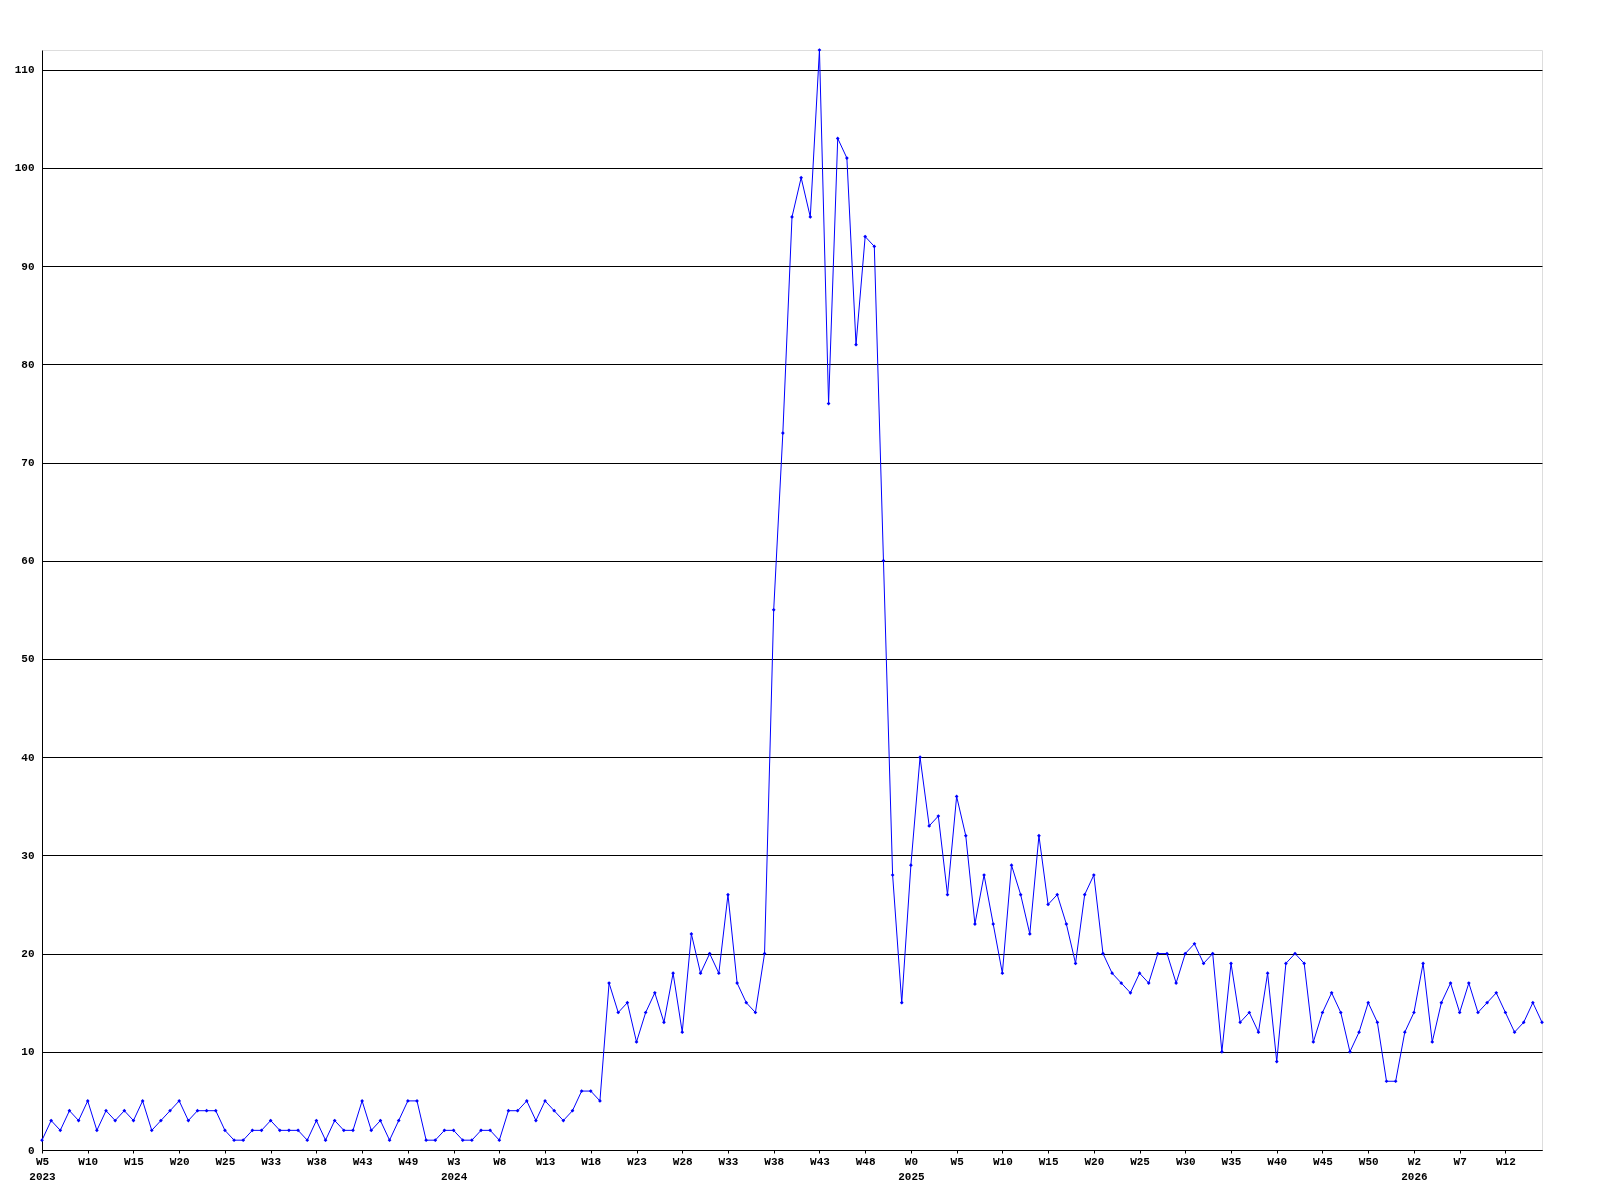  Describe the element at coordinates (1277, 1161) in the screenshot. I see `x-tick-label: W40` at that location.